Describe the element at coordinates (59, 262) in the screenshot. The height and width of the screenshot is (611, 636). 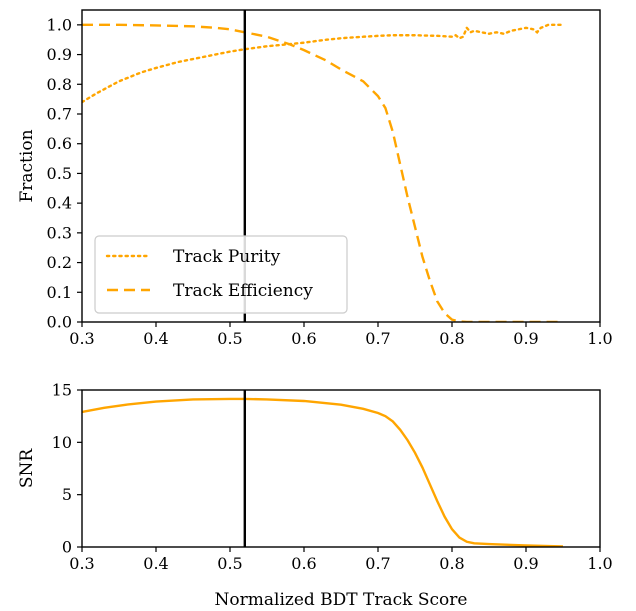
I see `y-tick-label: 0.2` at that location.